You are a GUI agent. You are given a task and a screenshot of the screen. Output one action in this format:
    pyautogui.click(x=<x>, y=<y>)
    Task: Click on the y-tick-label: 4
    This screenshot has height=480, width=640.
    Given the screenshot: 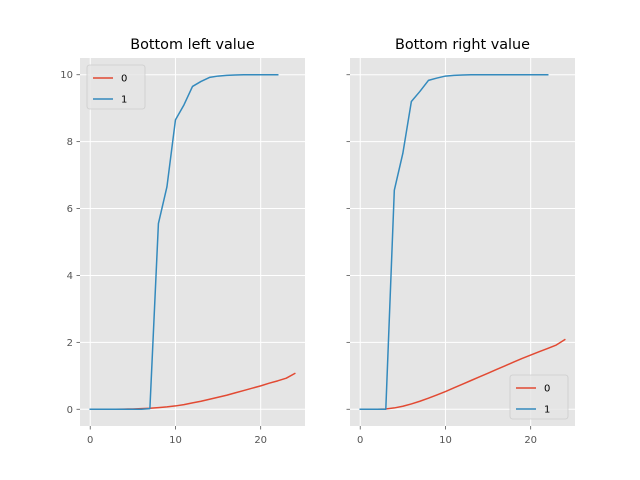 What is the action you would take?
    pyautogui.click(x=70, y=276)
    